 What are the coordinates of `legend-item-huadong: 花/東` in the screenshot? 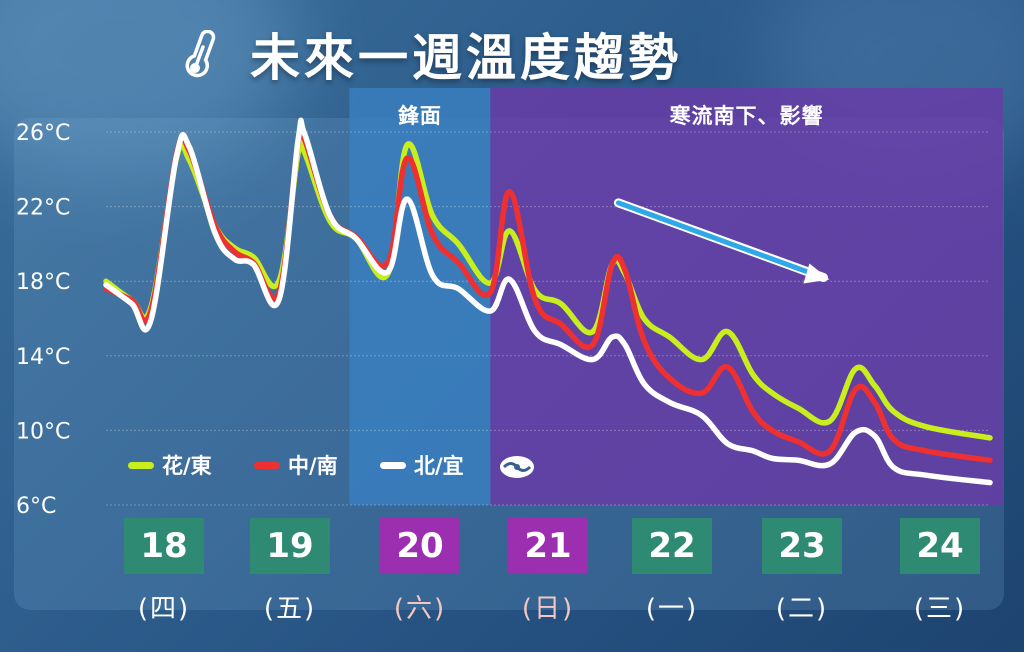 It's located at (170, 465).